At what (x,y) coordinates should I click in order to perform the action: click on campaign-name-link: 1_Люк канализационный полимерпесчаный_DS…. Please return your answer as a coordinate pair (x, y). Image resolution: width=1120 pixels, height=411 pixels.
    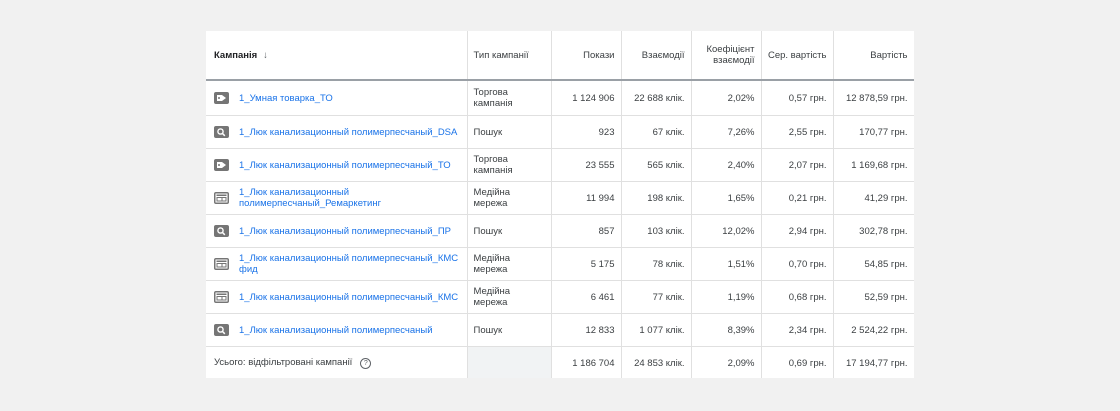
    Looking at the image, I should click on (348, 132).